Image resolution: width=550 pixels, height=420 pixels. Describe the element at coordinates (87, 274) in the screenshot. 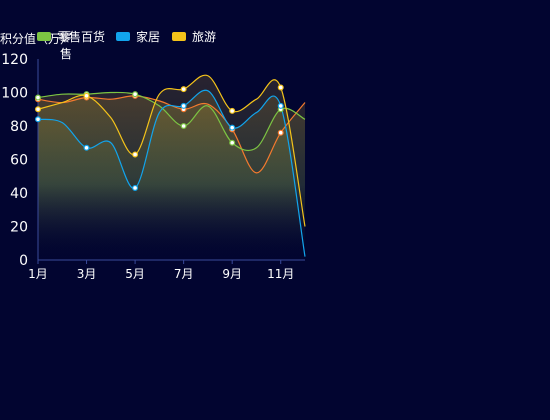

I see `x-tick-label: 3月` at that location.